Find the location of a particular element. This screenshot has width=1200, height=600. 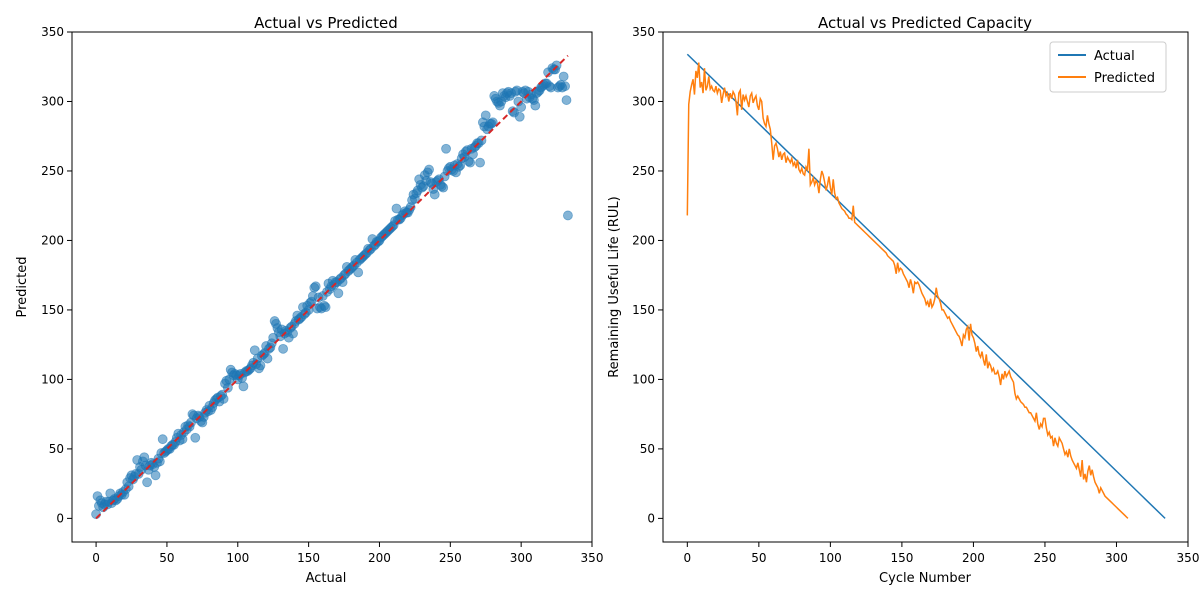

line-xtick-label: 300 is located at coordinates (1116, 558).